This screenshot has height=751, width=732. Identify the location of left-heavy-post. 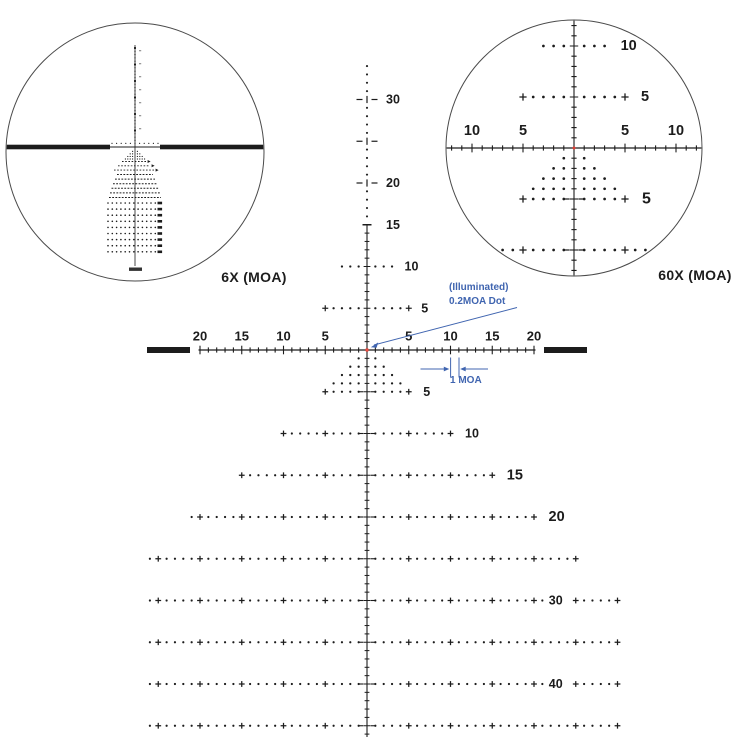
(168, 350).